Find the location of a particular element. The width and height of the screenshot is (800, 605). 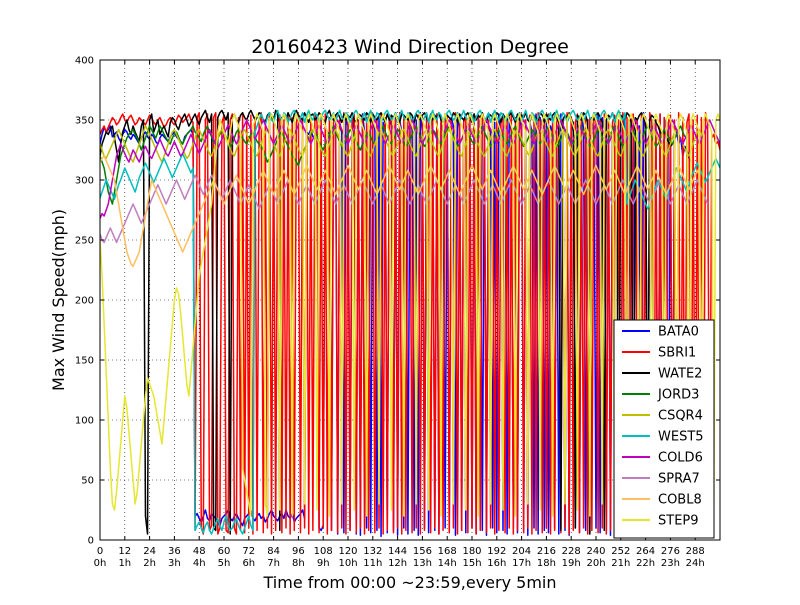

legend-entry: SBRI1 is located at coordinates (677, 353).